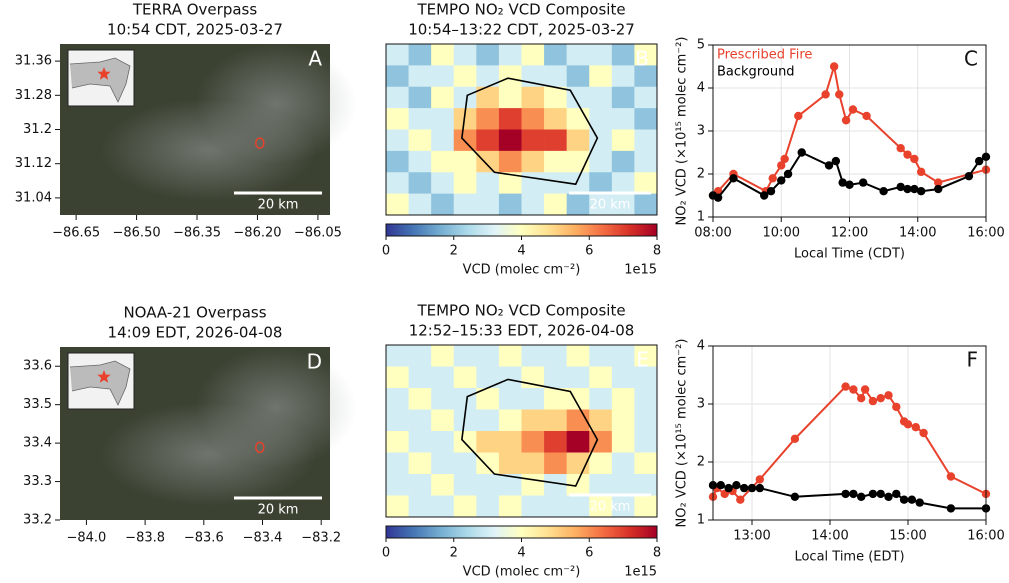  Describe the element at coordinates (829, 536) in the screenshot. I see `x-tick-label: 14:00` at that location.